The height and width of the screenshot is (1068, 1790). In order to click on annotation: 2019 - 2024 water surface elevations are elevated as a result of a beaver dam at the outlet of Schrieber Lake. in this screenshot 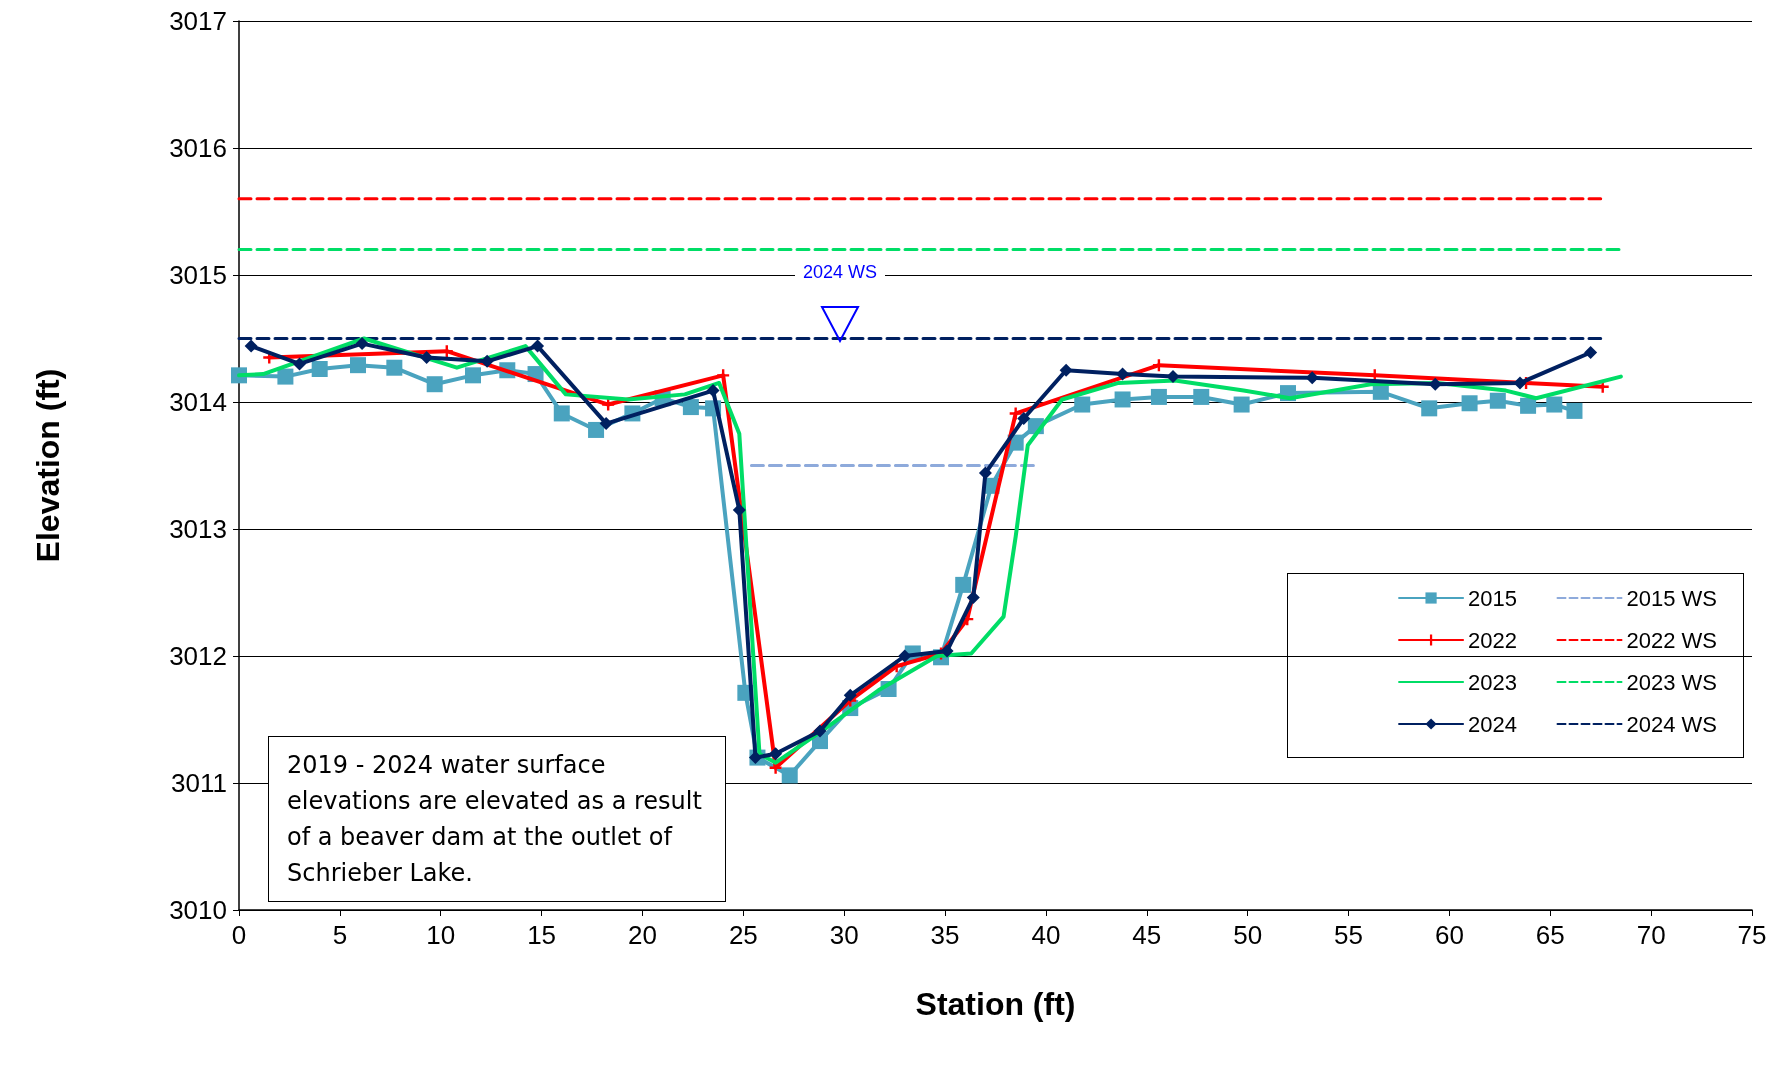, I will do `click(497, 819)`.